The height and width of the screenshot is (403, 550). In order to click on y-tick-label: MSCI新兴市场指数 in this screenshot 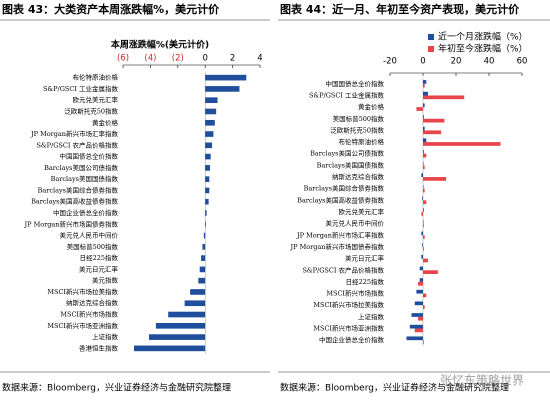, I will do `click(355, 293)`.